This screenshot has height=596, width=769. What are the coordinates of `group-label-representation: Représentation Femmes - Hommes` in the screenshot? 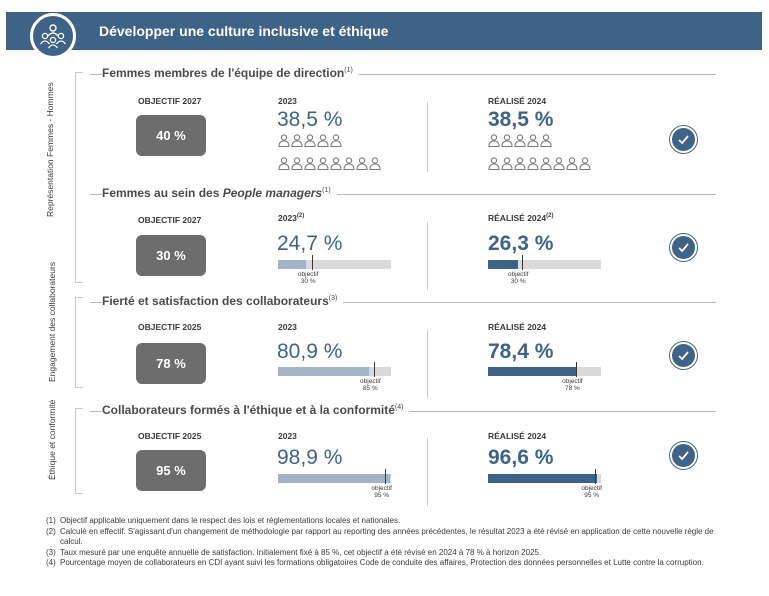 It's located at (50, 149).